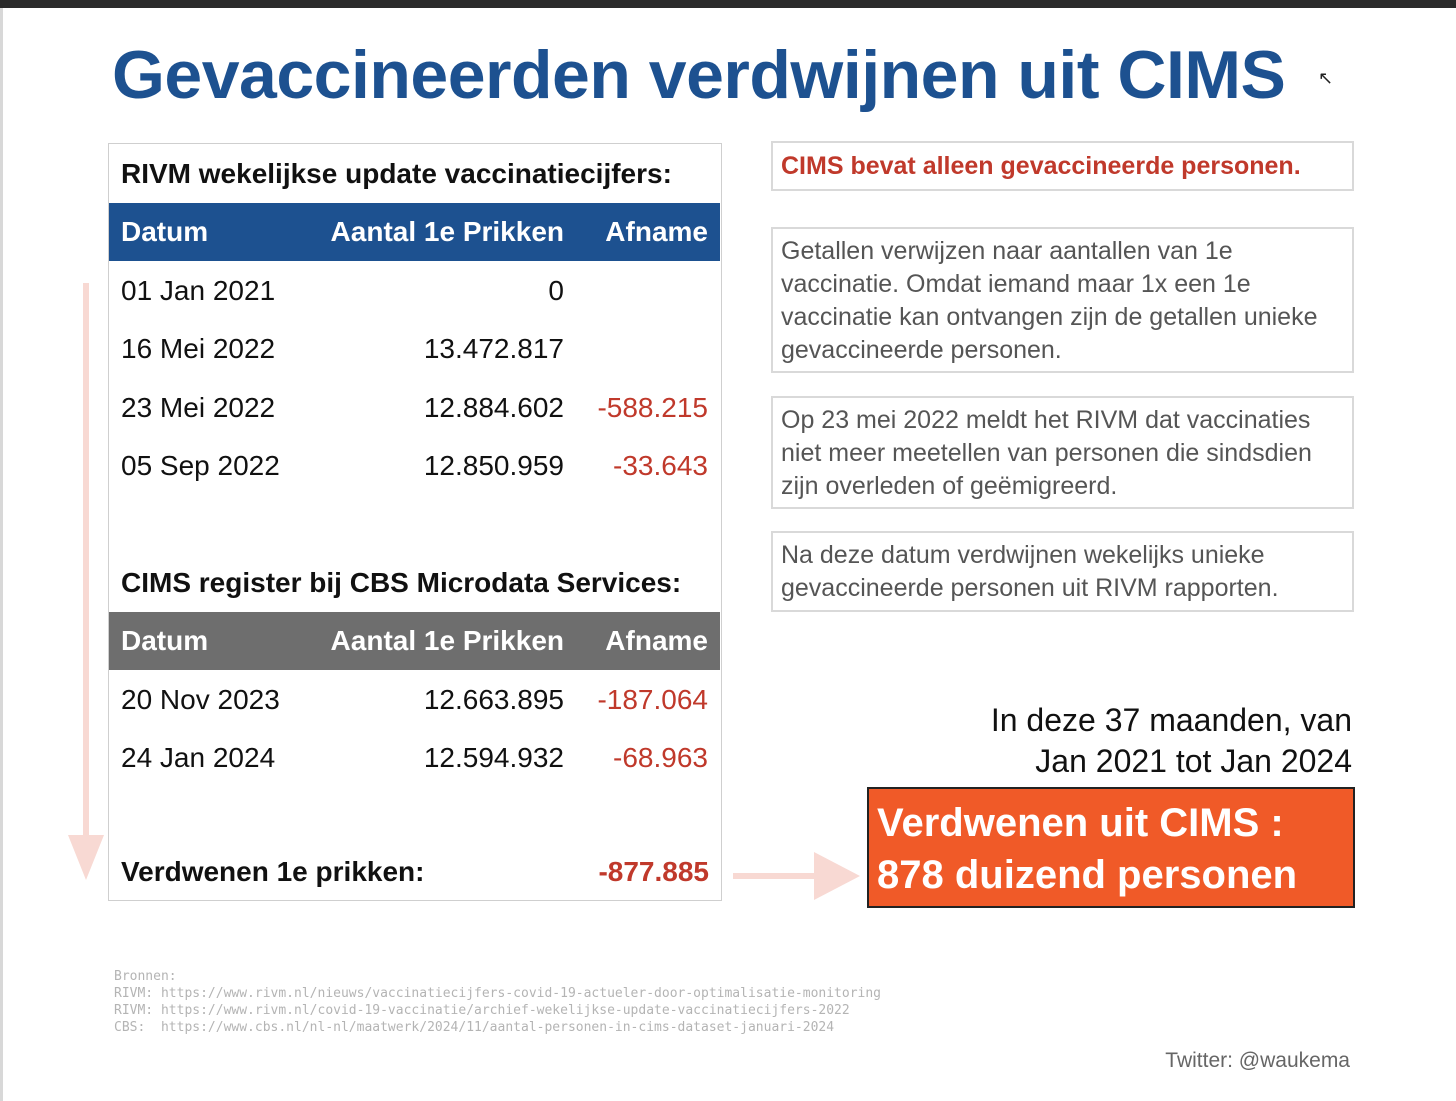 The height and width of the screenshot is (1101, 1456). What do you see at coordinates (660, 757) in the screenshot?
I see `row-decrease: -68.963` at bounding box center [660, 757].